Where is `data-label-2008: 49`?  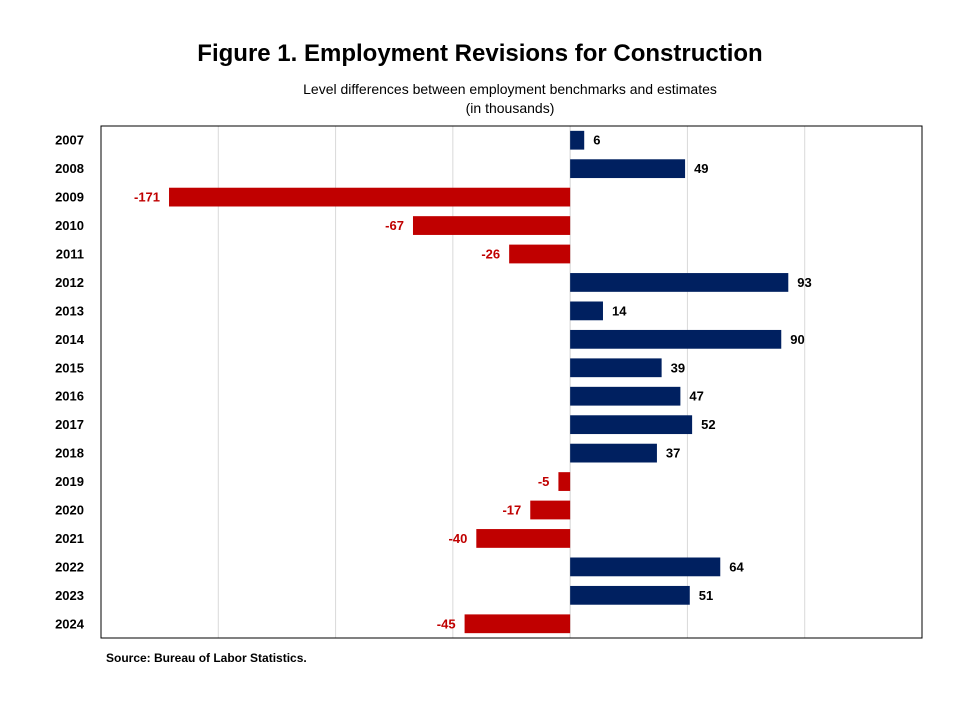 data-label-2008: 49 is located at coordinates (701, 168).